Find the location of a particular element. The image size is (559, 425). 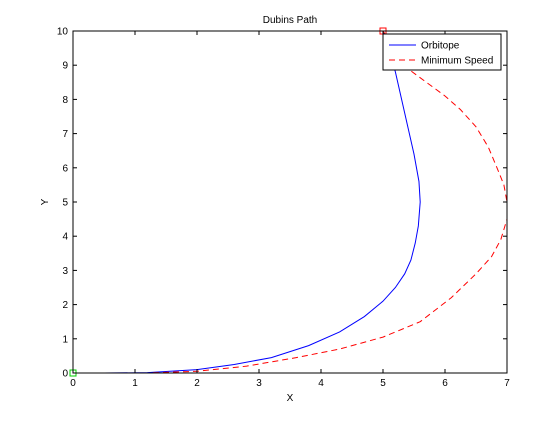

x-tick-label: 5 is located at coordinates (383, 383).